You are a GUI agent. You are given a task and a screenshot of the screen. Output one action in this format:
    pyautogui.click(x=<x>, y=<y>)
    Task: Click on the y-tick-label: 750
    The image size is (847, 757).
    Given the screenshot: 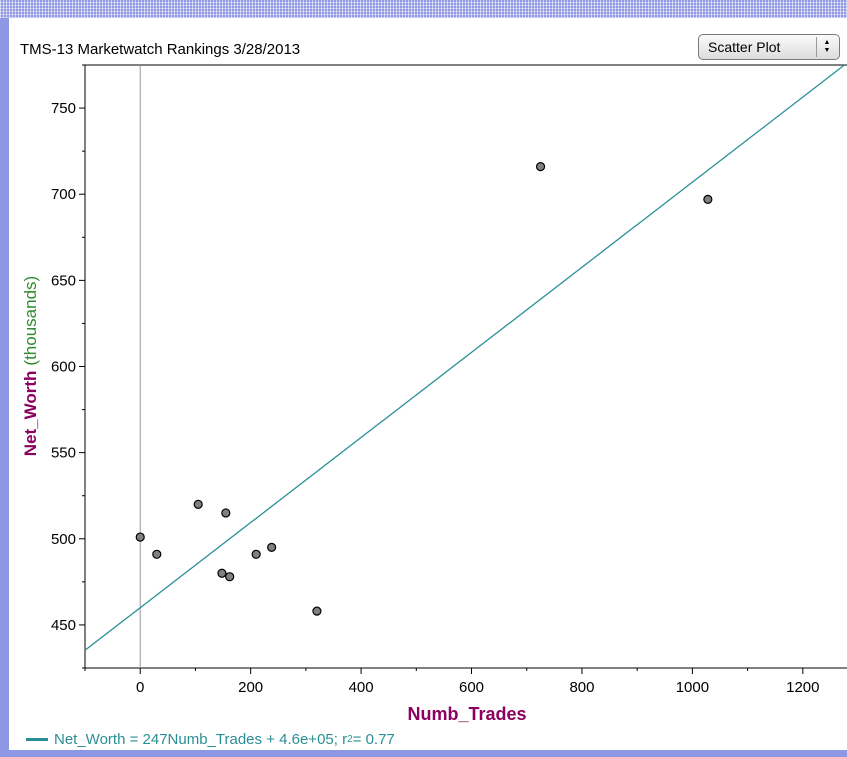 What is the action you would take?
    pyautogui.click(x=63, y=108)
    